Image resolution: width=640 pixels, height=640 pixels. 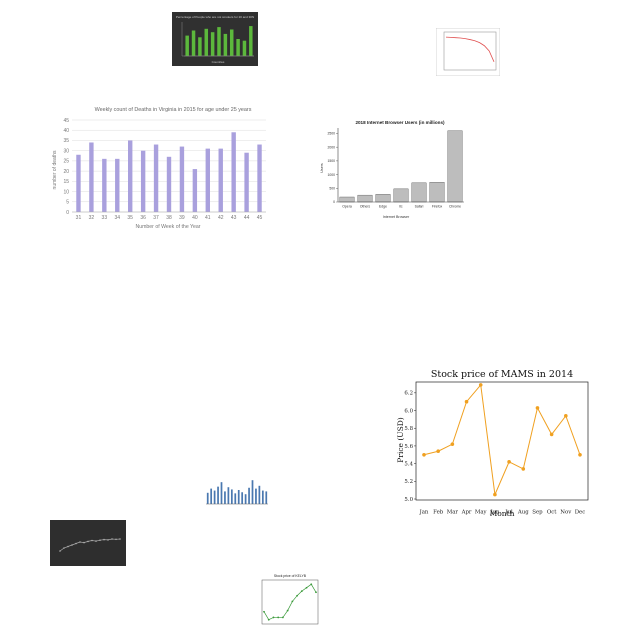 I want to click on green-stock-chart-svg: Stock price of KELYB, so click(x=290, y=599).